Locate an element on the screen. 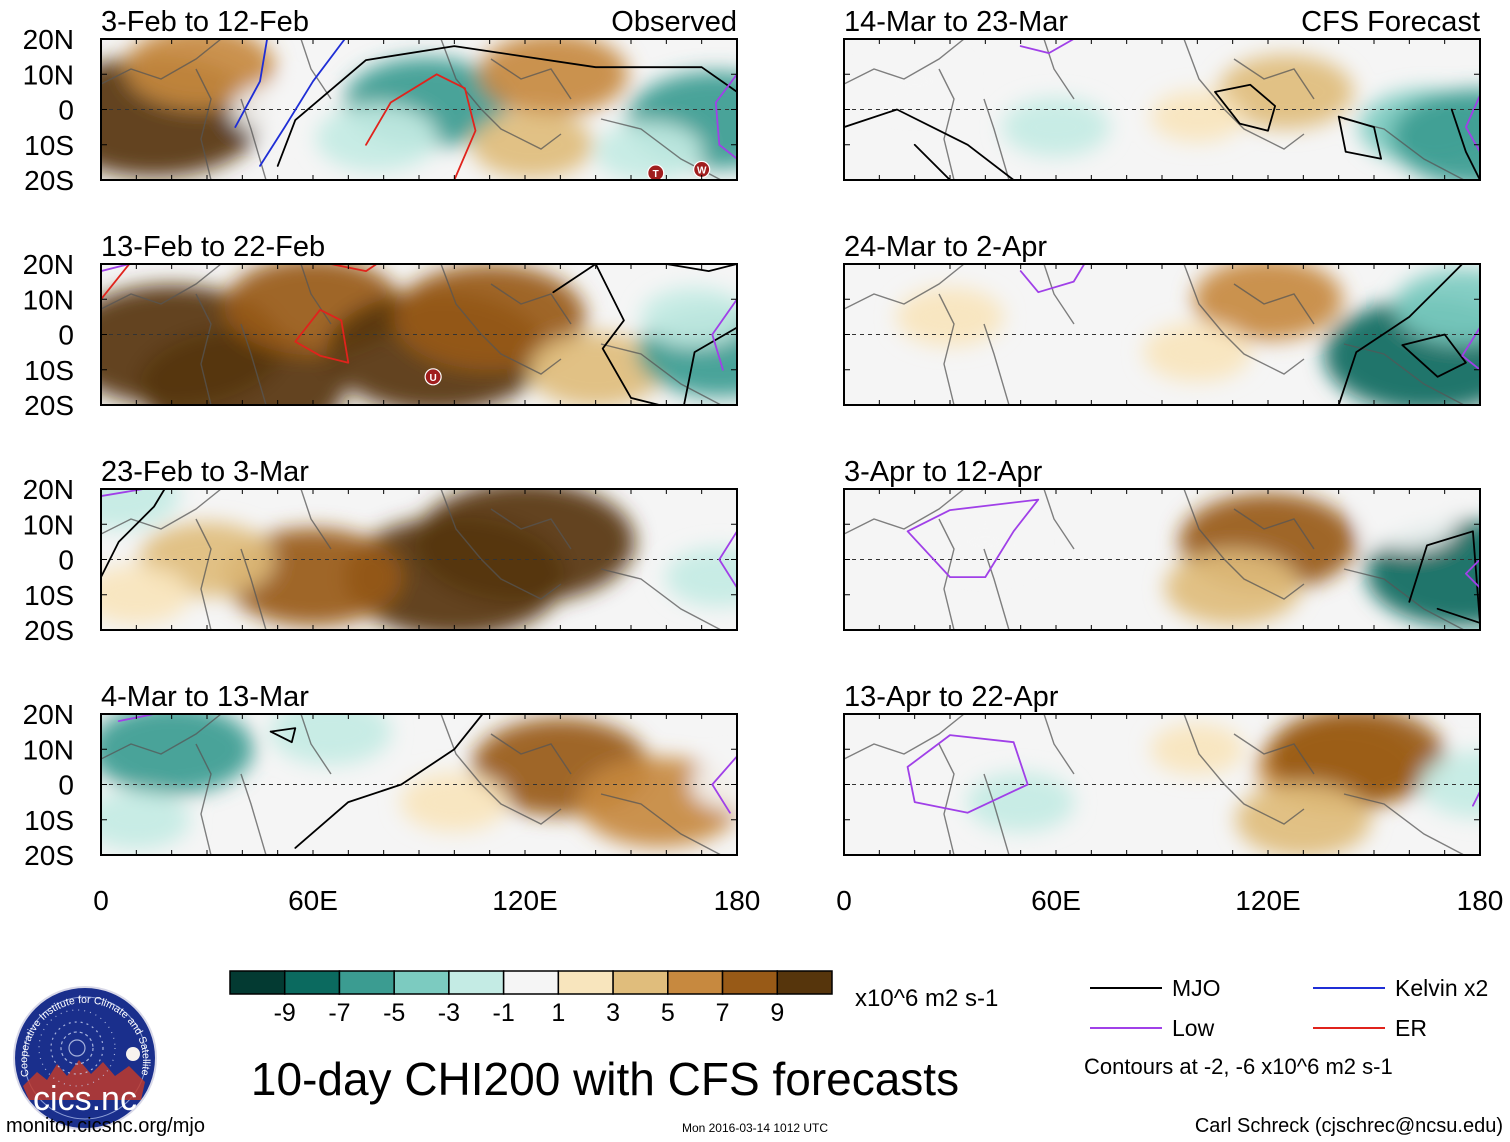 This screenshot has height=1142, width=1510. colorbar-label: -7 is located at coordinates (339, 1013).